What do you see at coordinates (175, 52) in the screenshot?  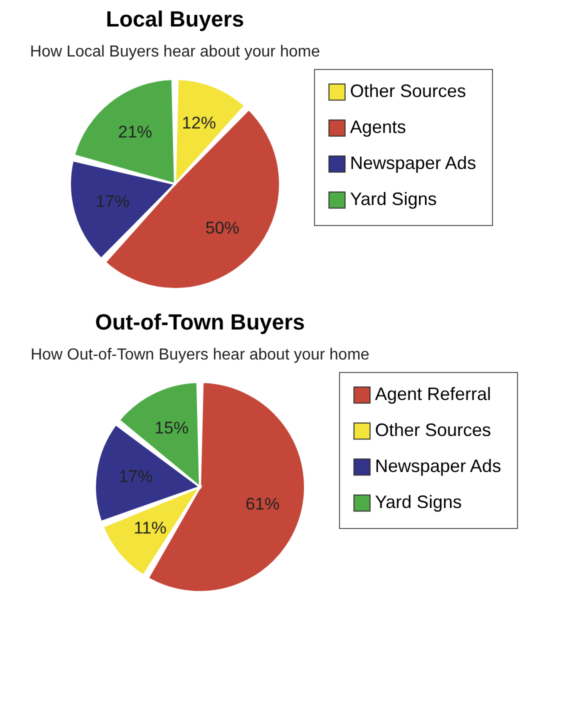 I see `chart-subtitle: How Local Buyers hear about your home` at bounding box center [175, 52].